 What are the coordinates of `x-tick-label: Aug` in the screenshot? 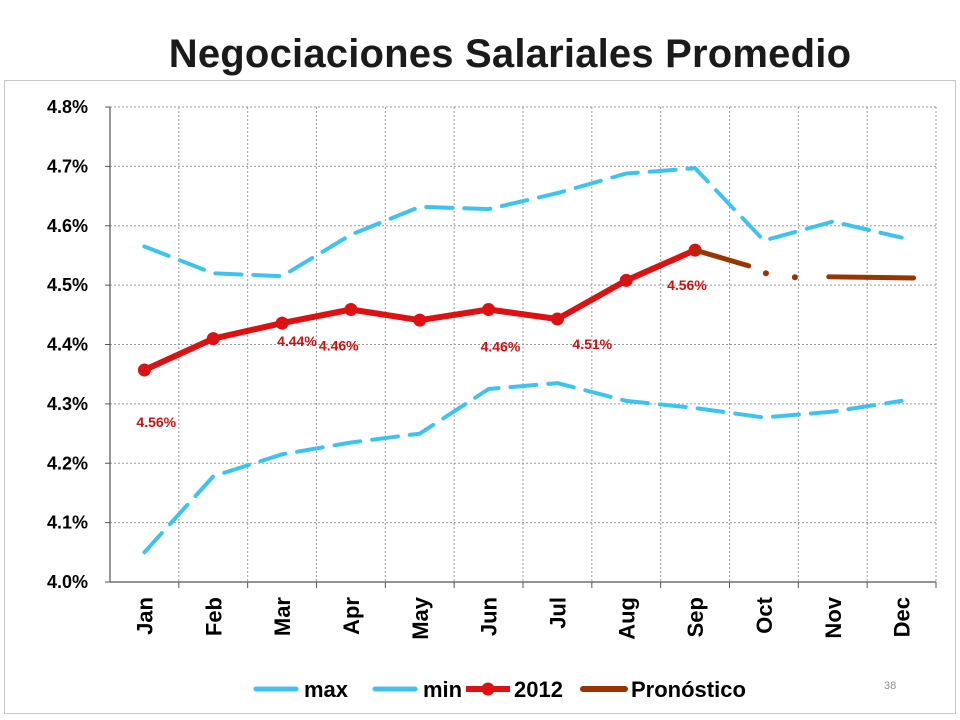 It's located at (626, 618).